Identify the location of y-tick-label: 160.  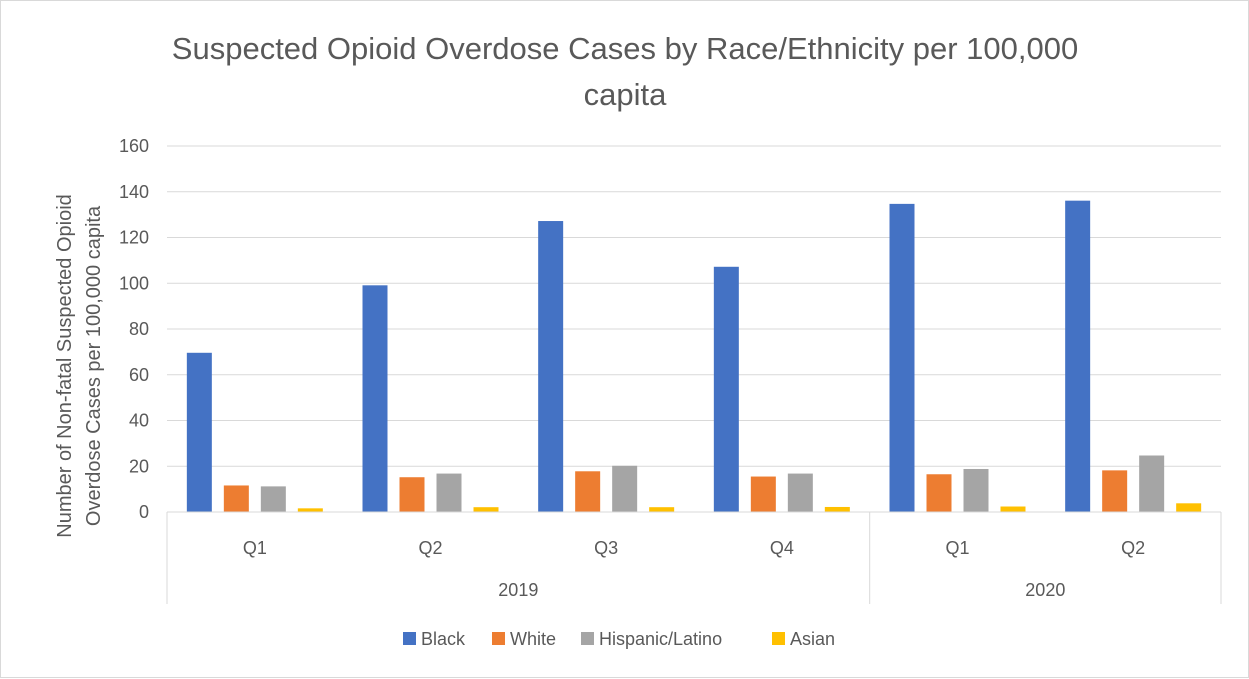
(134, 146).